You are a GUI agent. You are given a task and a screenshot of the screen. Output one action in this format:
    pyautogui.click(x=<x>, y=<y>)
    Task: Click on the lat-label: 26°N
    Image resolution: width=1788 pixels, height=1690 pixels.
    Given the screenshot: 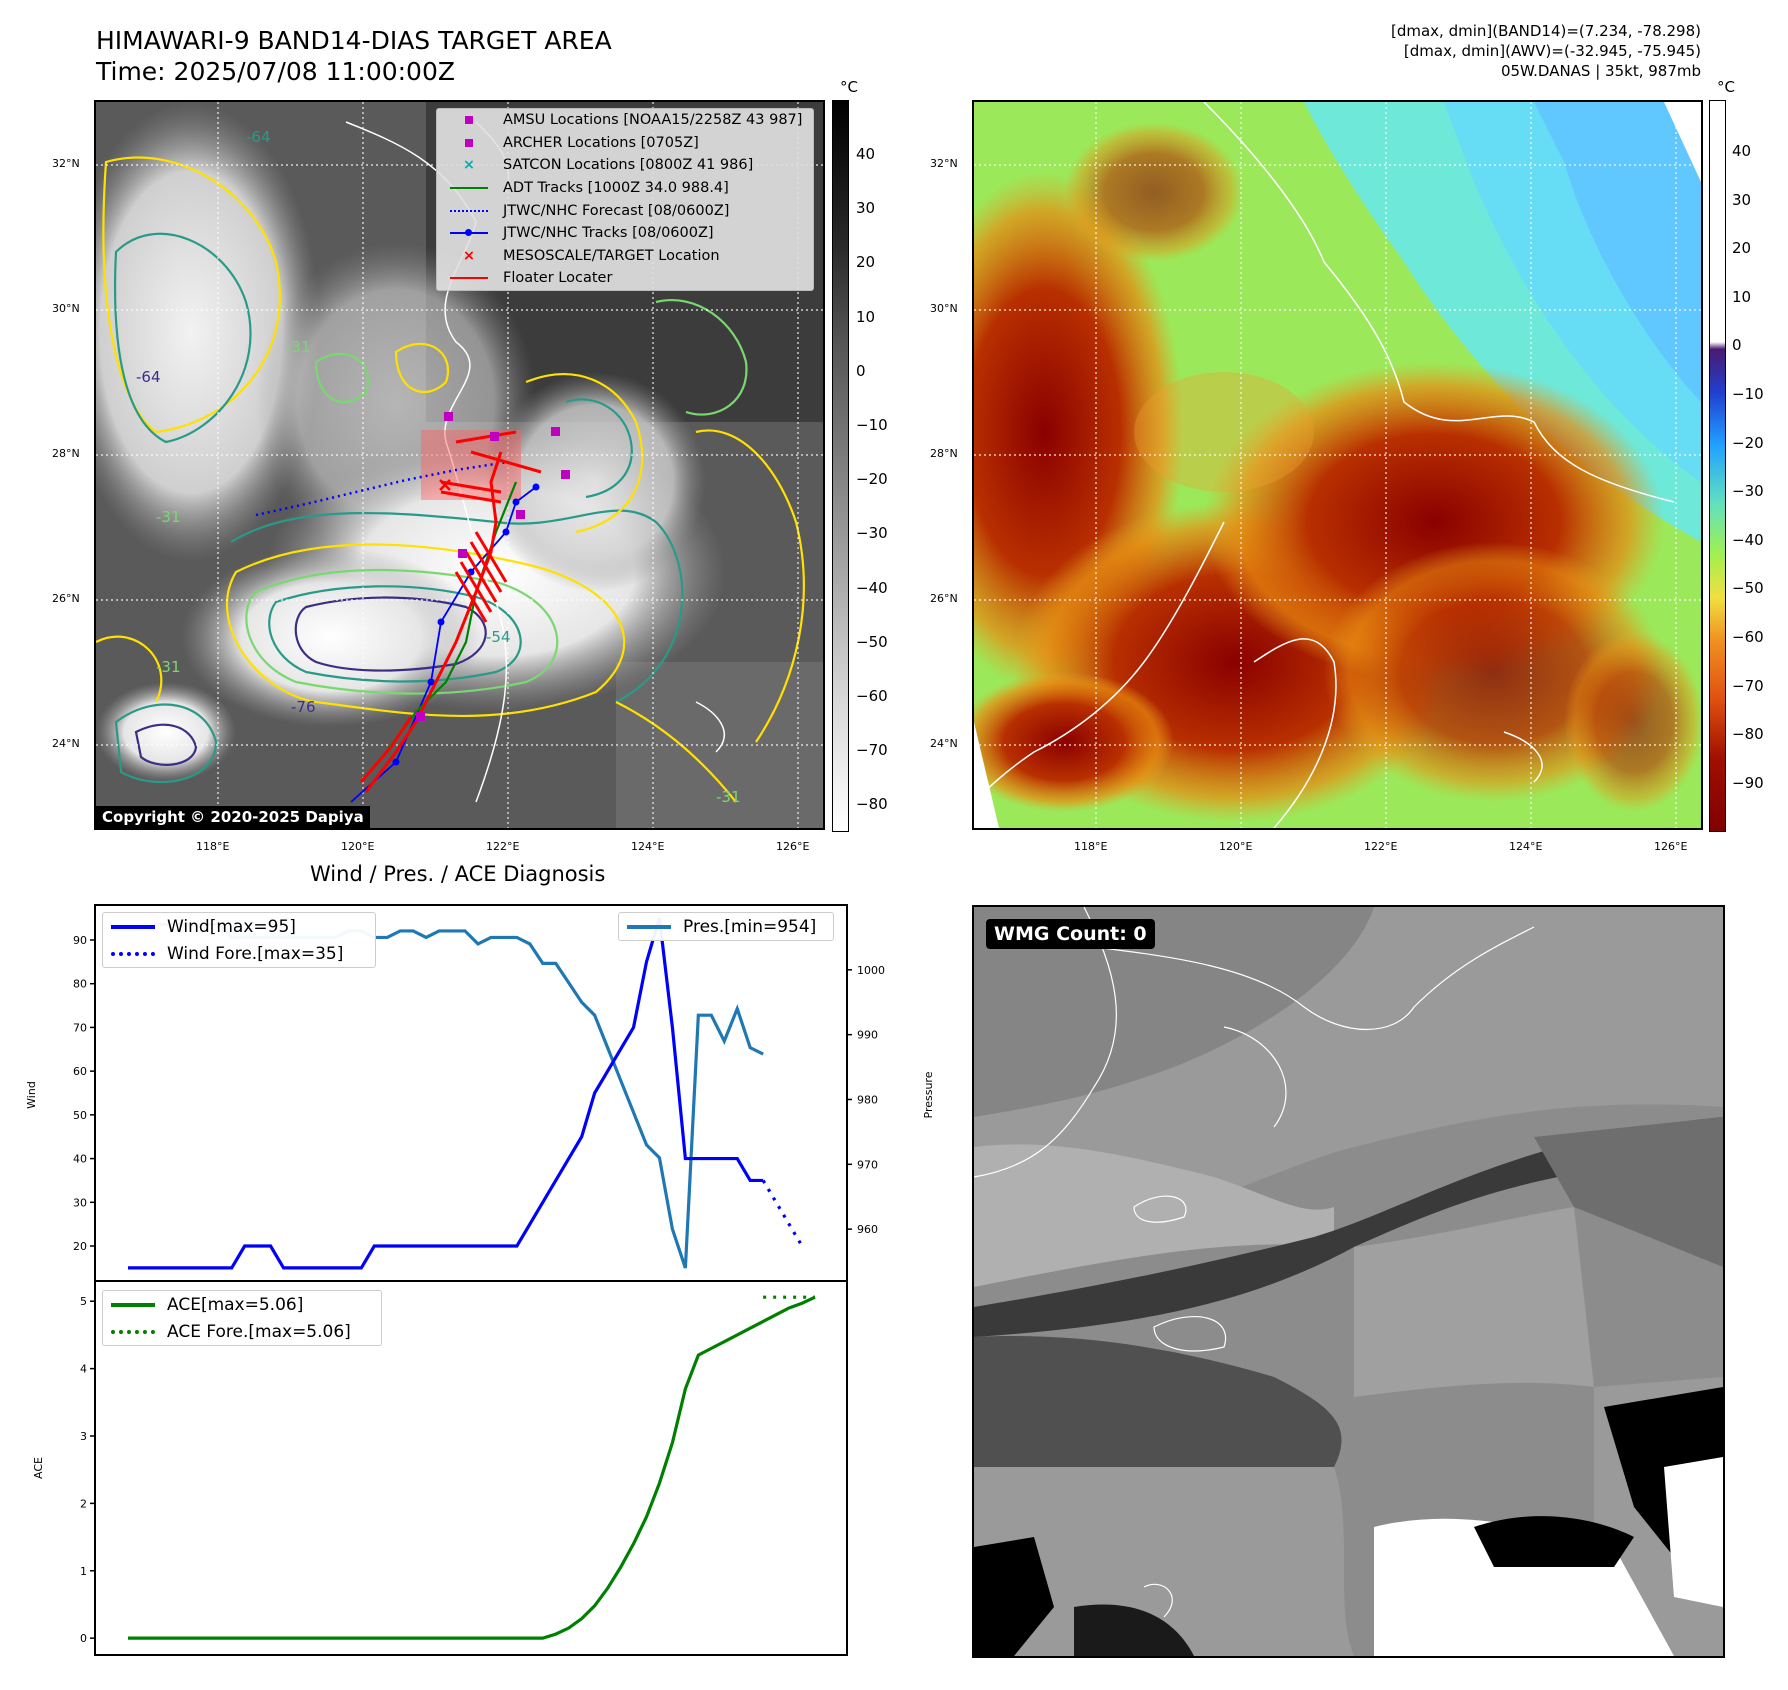 What is the action you would take?
    pyautogui.click(x=66, y=598)
    